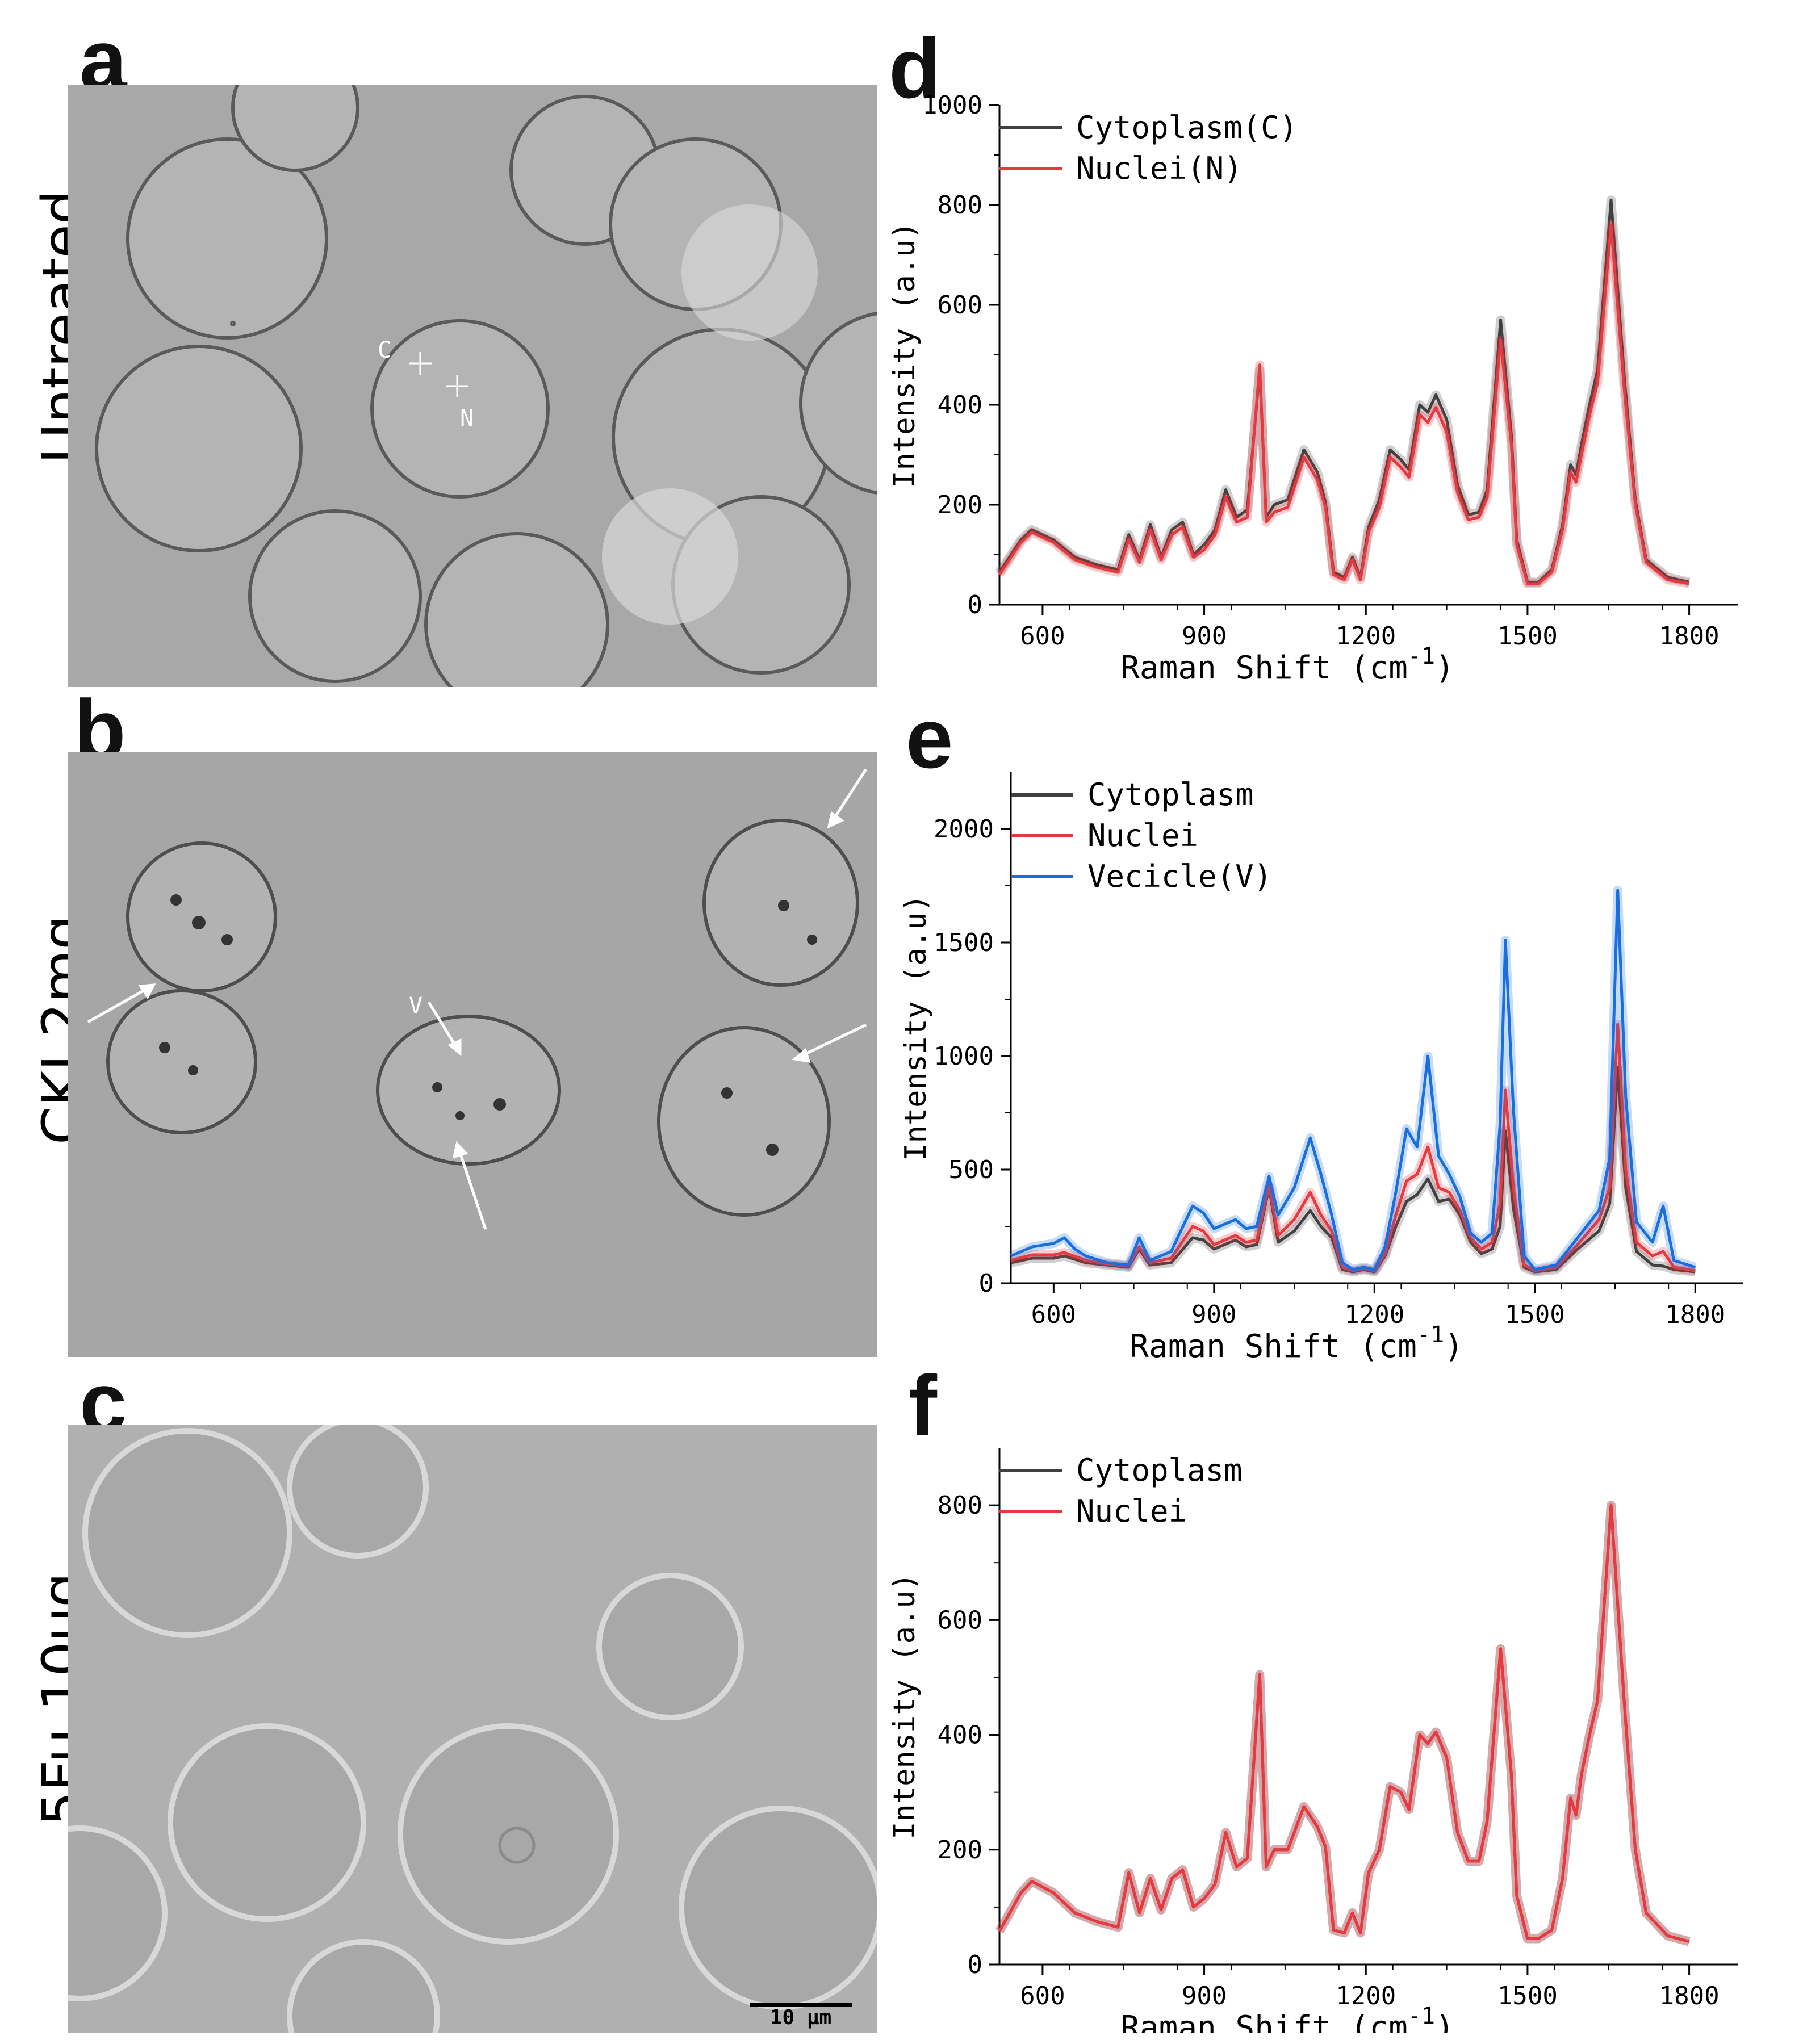 The width and height of the screenshot is (1803, 2044). What do you see at coordinates (1179, 876) in the screenshot?
I see `legend-label: Vecicle(V)` at bounding box center [1179, 876].